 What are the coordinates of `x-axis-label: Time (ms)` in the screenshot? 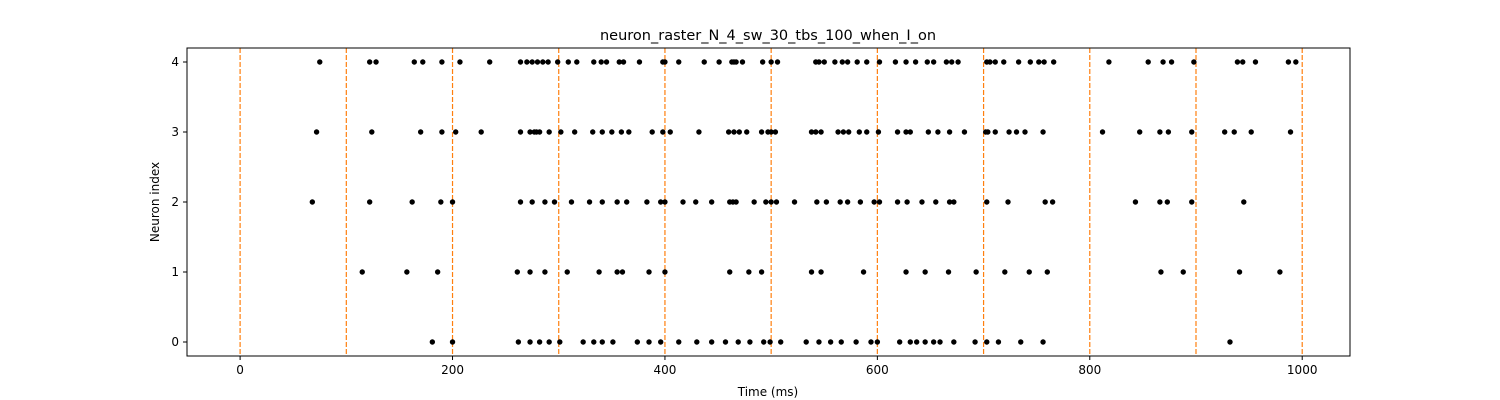 It's located at (768, 392).